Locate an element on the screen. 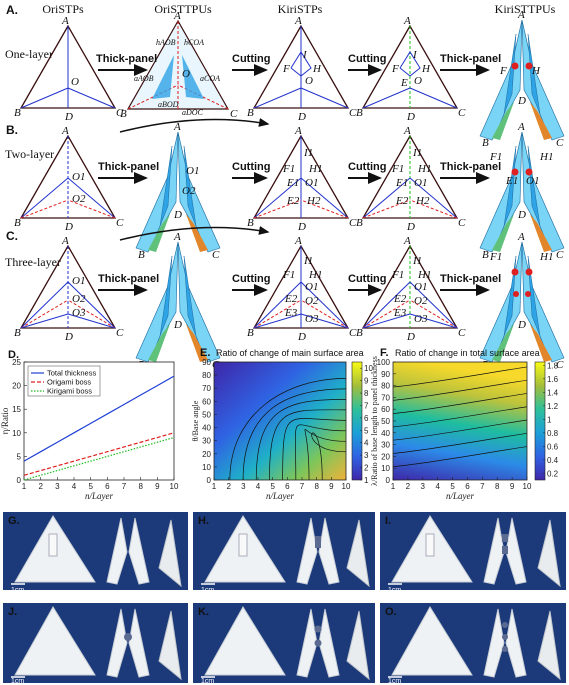 The height and width of the screenshot is (685, 569). photo-label-g: G. is located at coordinates (14, 521).